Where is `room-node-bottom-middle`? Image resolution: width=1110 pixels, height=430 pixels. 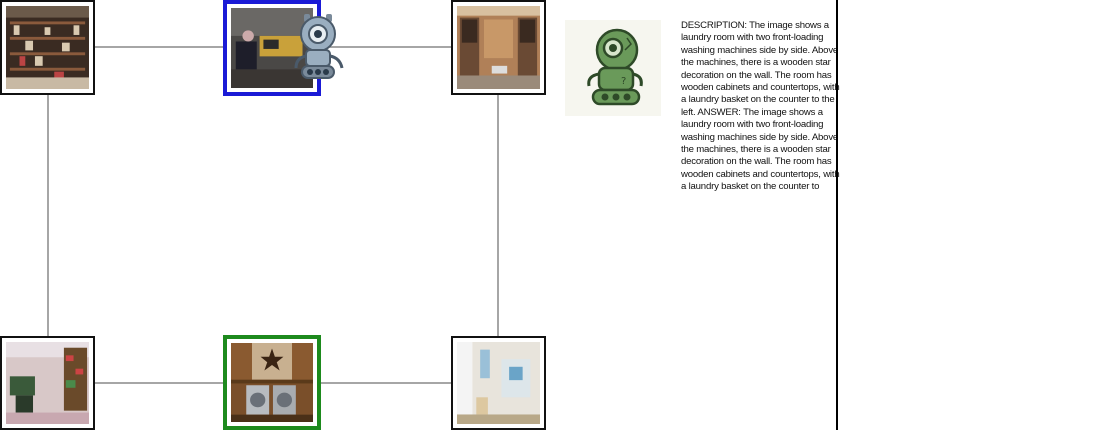 room-node-bottom-middle is located at coordinates (272, 382).